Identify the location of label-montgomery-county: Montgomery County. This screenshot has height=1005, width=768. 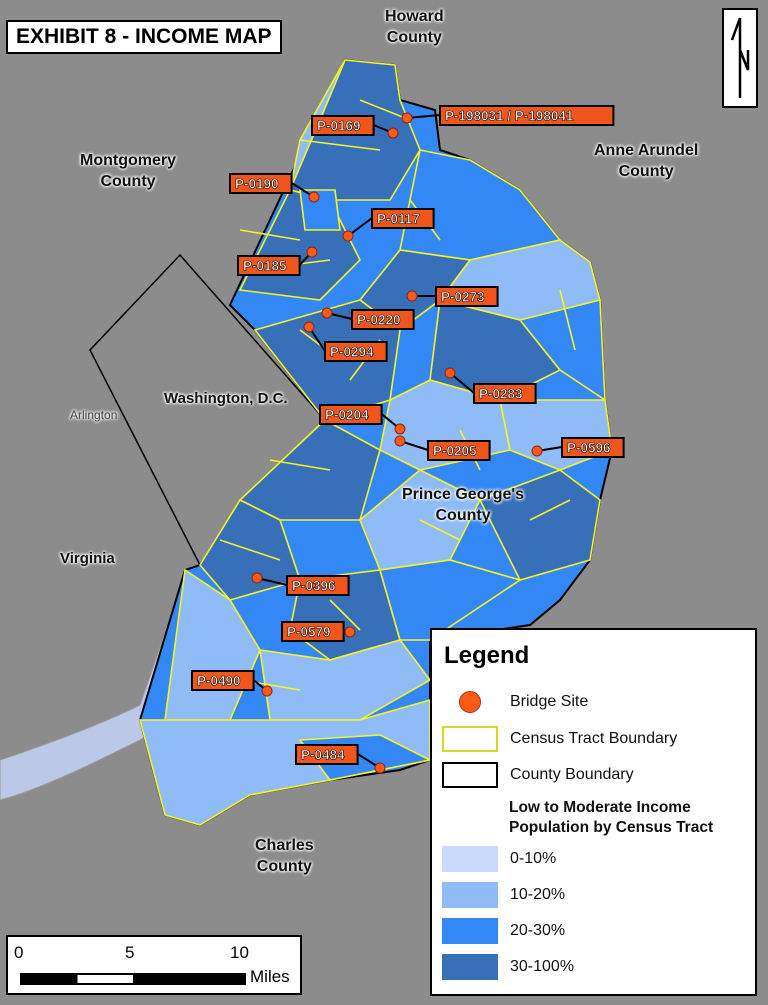
(128, 171).